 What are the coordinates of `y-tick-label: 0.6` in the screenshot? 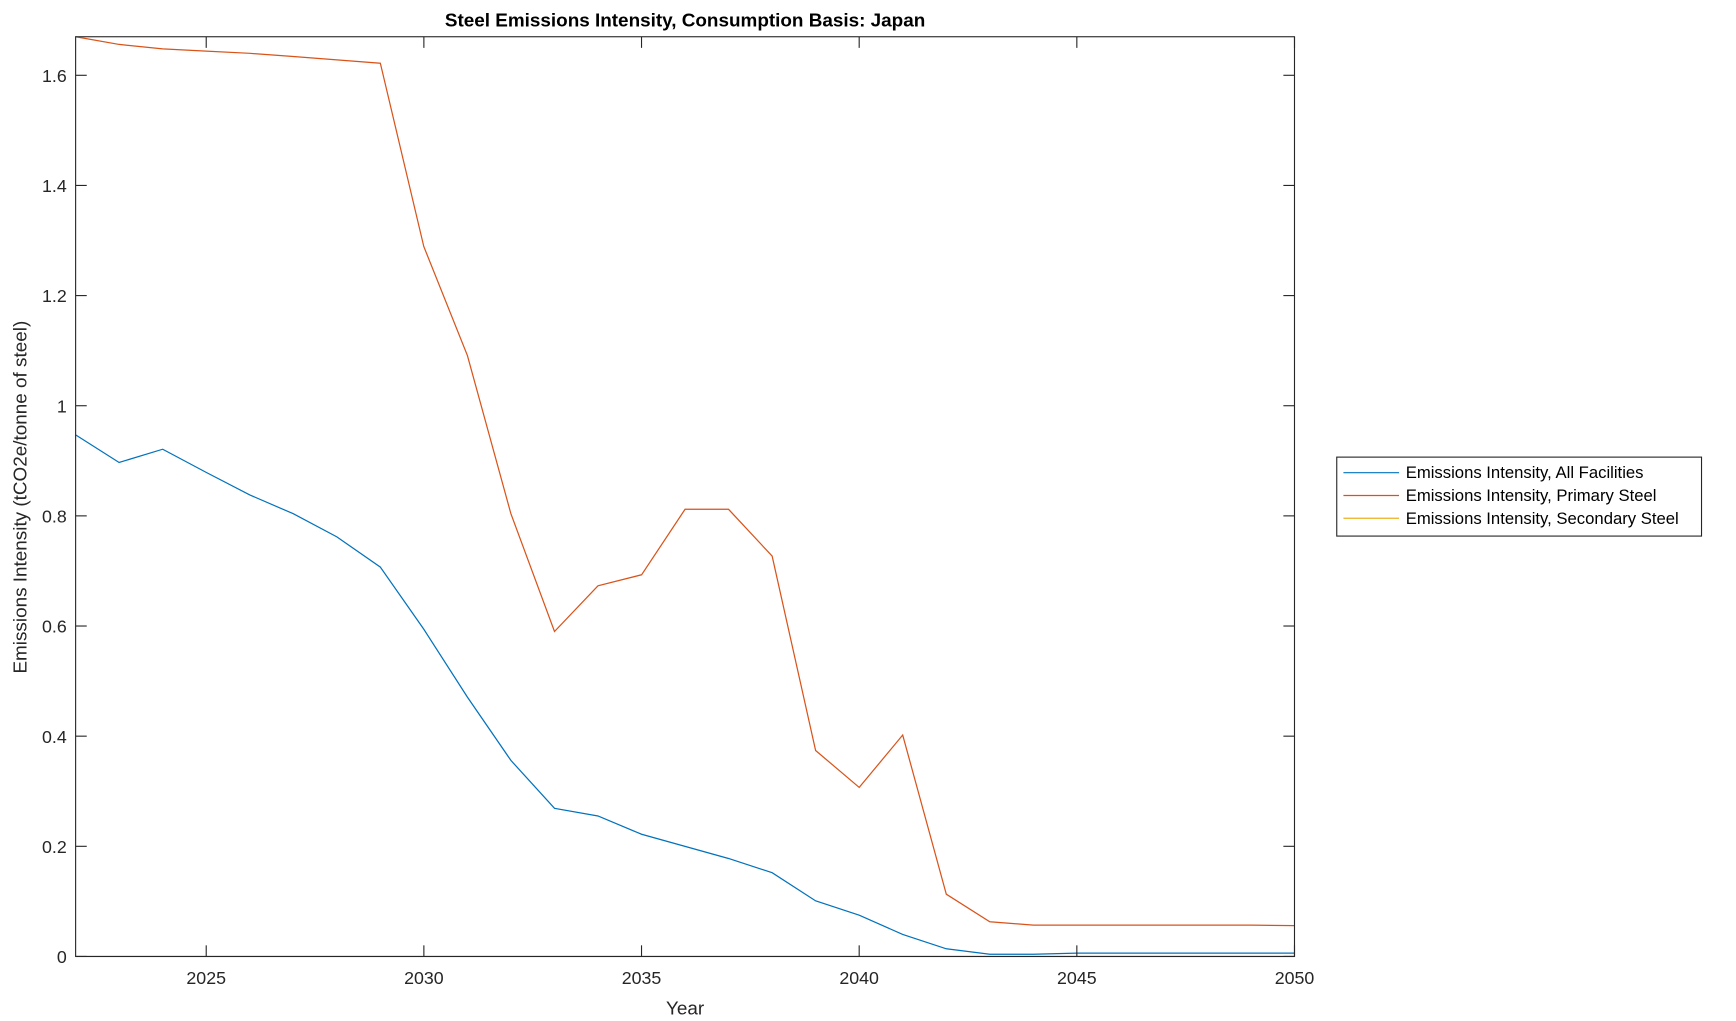 It's located at (54, 627).